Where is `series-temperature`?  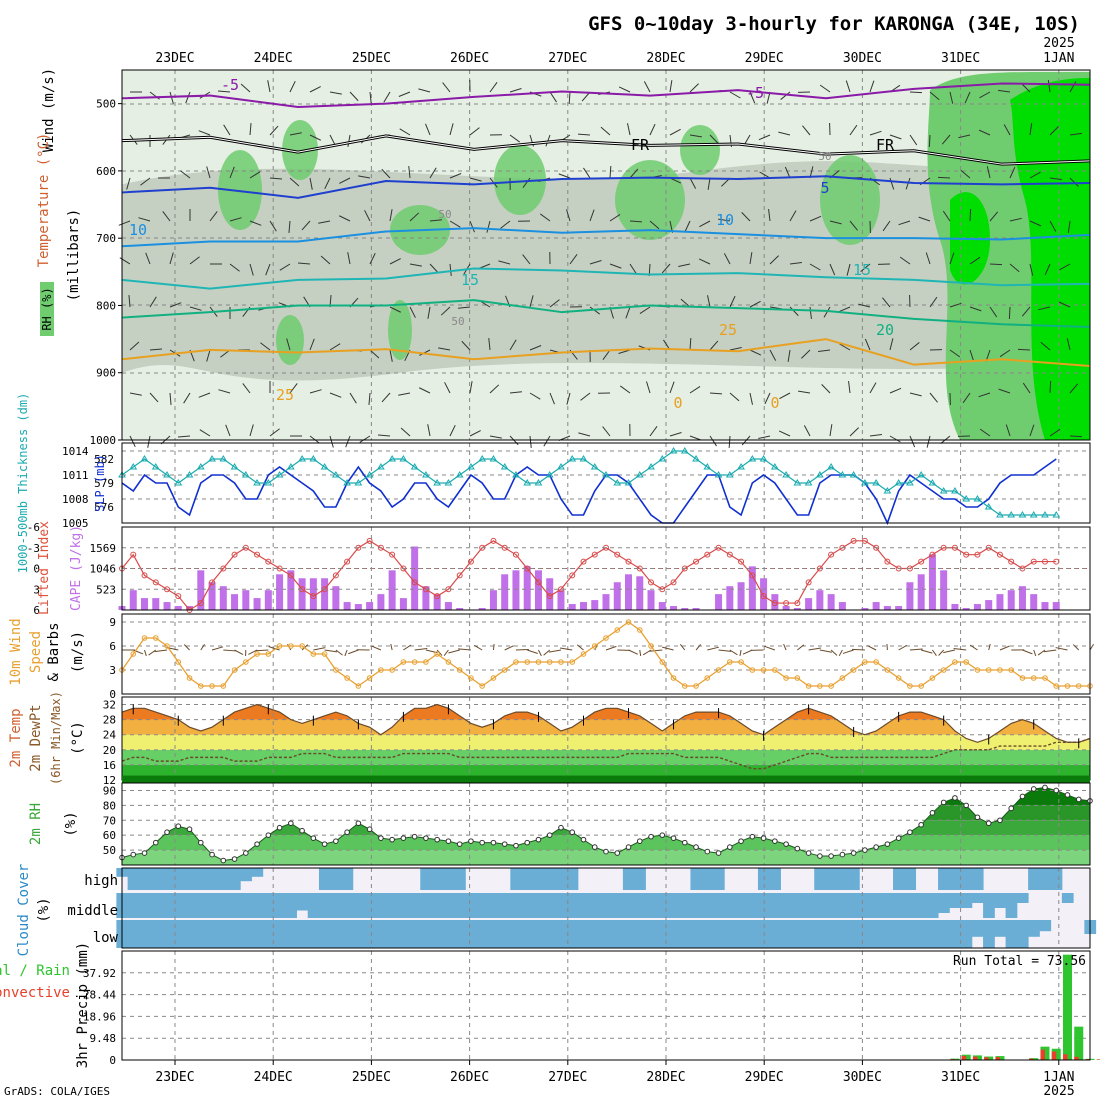 series-temperature is located at coordinates (606, 723).